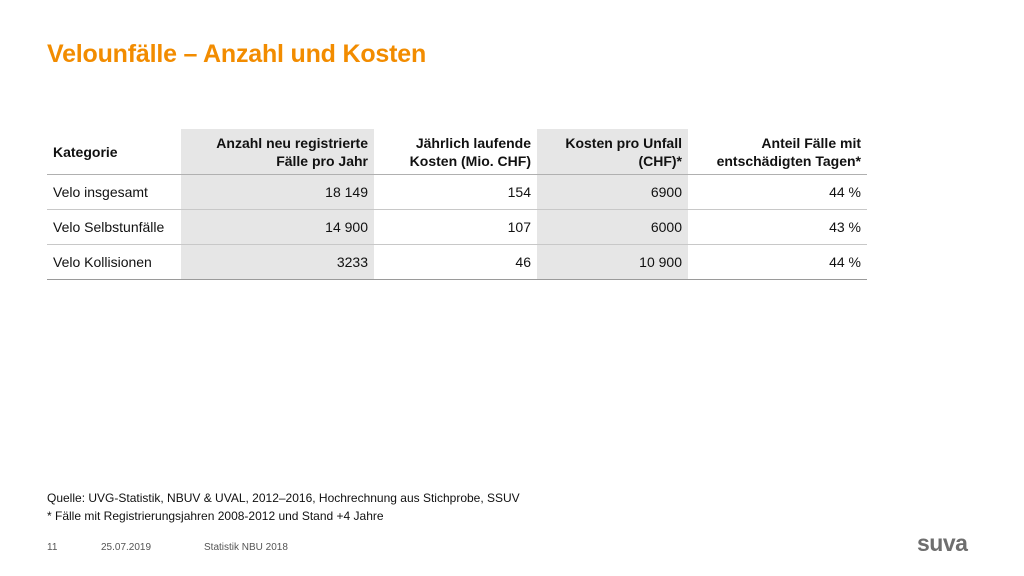 This screenshot has height=576, width=1024. Describe the element at coordinates (473, 142) in the screenshot. I see `header-line: Jährlich laufende` at that location.